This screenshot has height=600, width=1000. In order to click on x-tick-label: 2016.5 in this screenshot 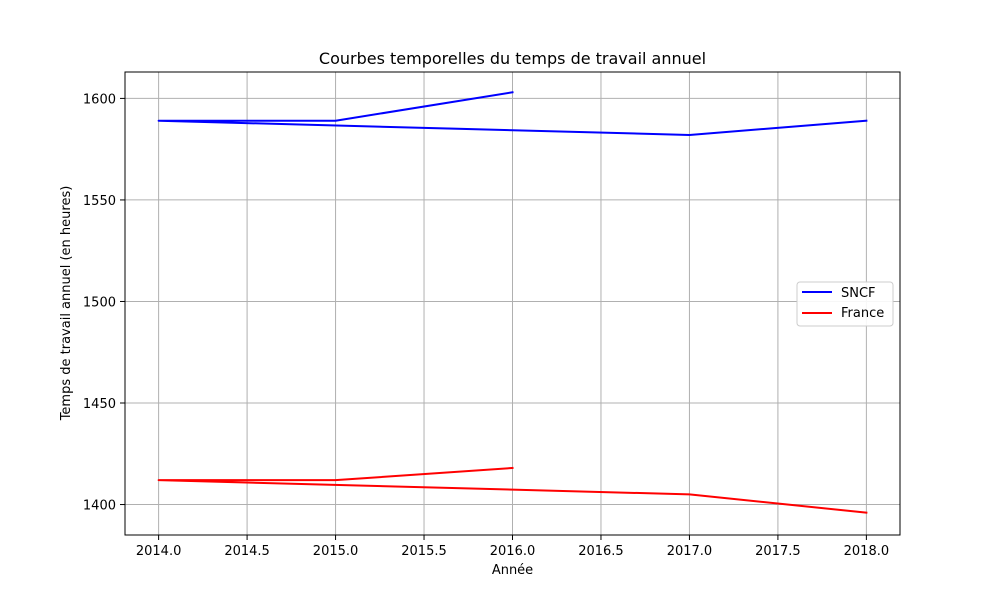, I will do `click(601, 551)`.